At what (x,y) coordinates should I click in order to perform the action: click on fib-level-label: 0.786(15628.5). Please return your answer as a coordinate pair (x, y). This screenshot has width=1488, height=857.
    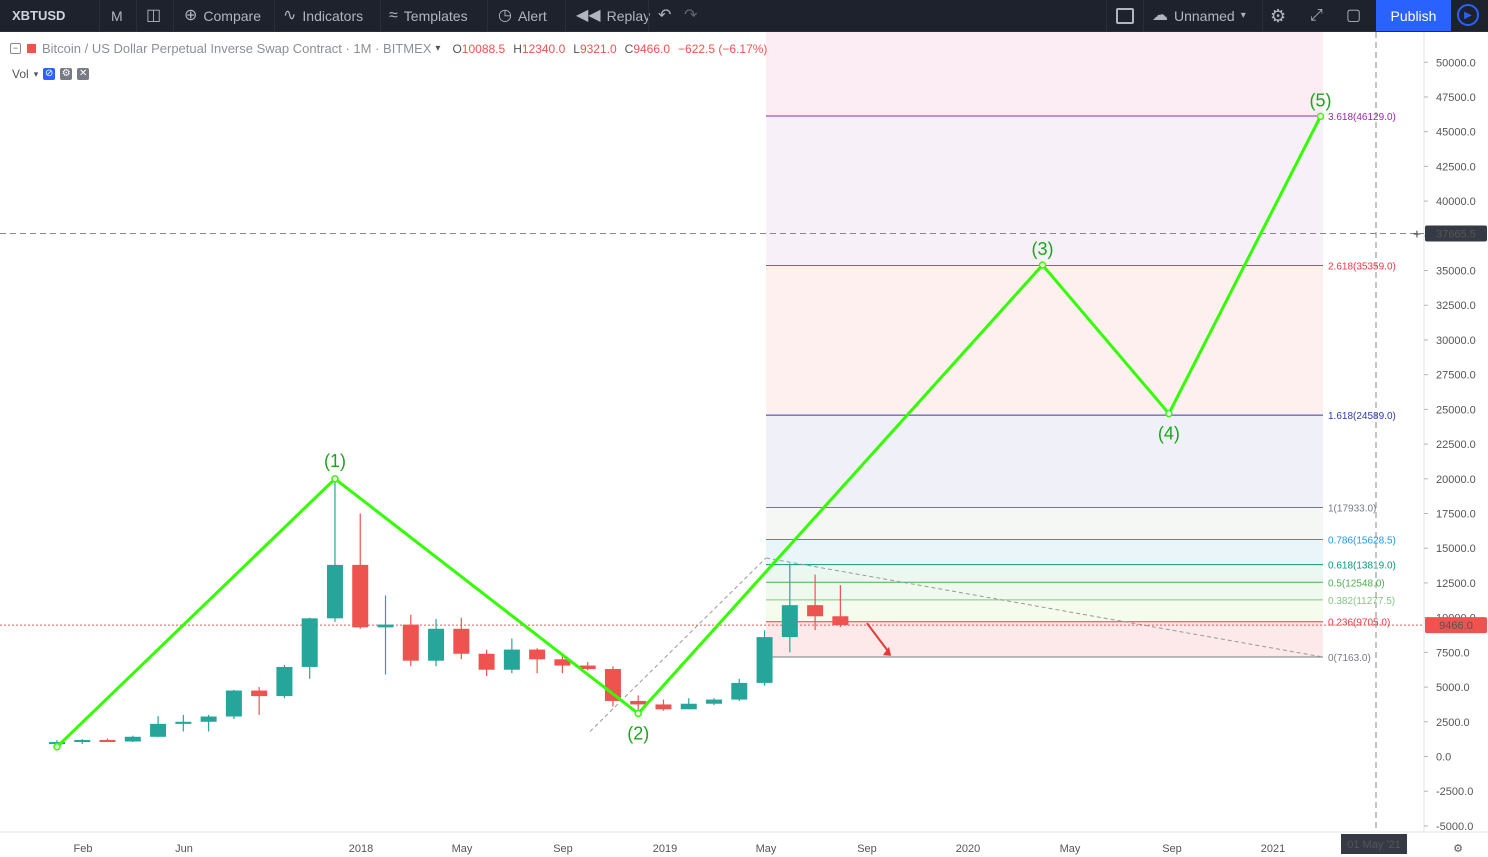
    Looking at the image, I should click on (1362, 540).